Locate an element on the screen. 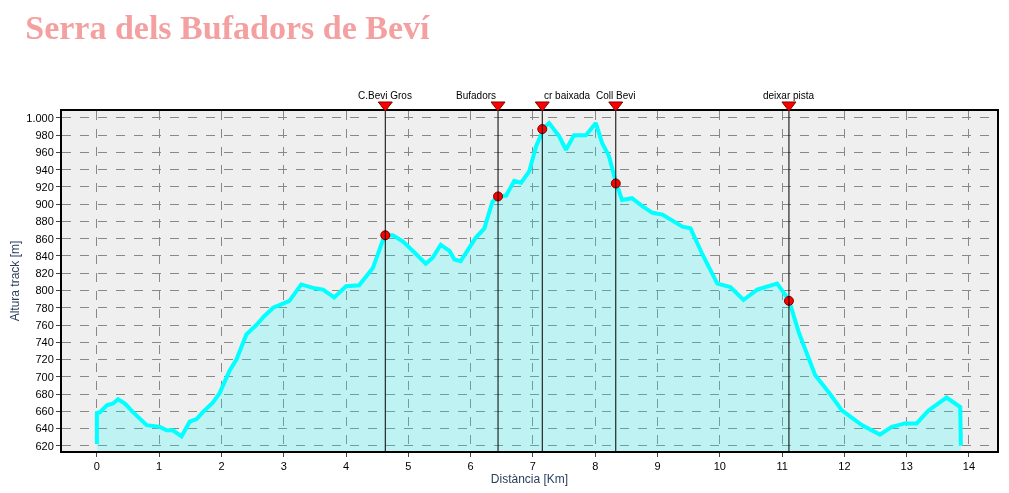 This screenshot has width=1009, height=493. x-tick-label: 14 is located at coordinates (969, 466).